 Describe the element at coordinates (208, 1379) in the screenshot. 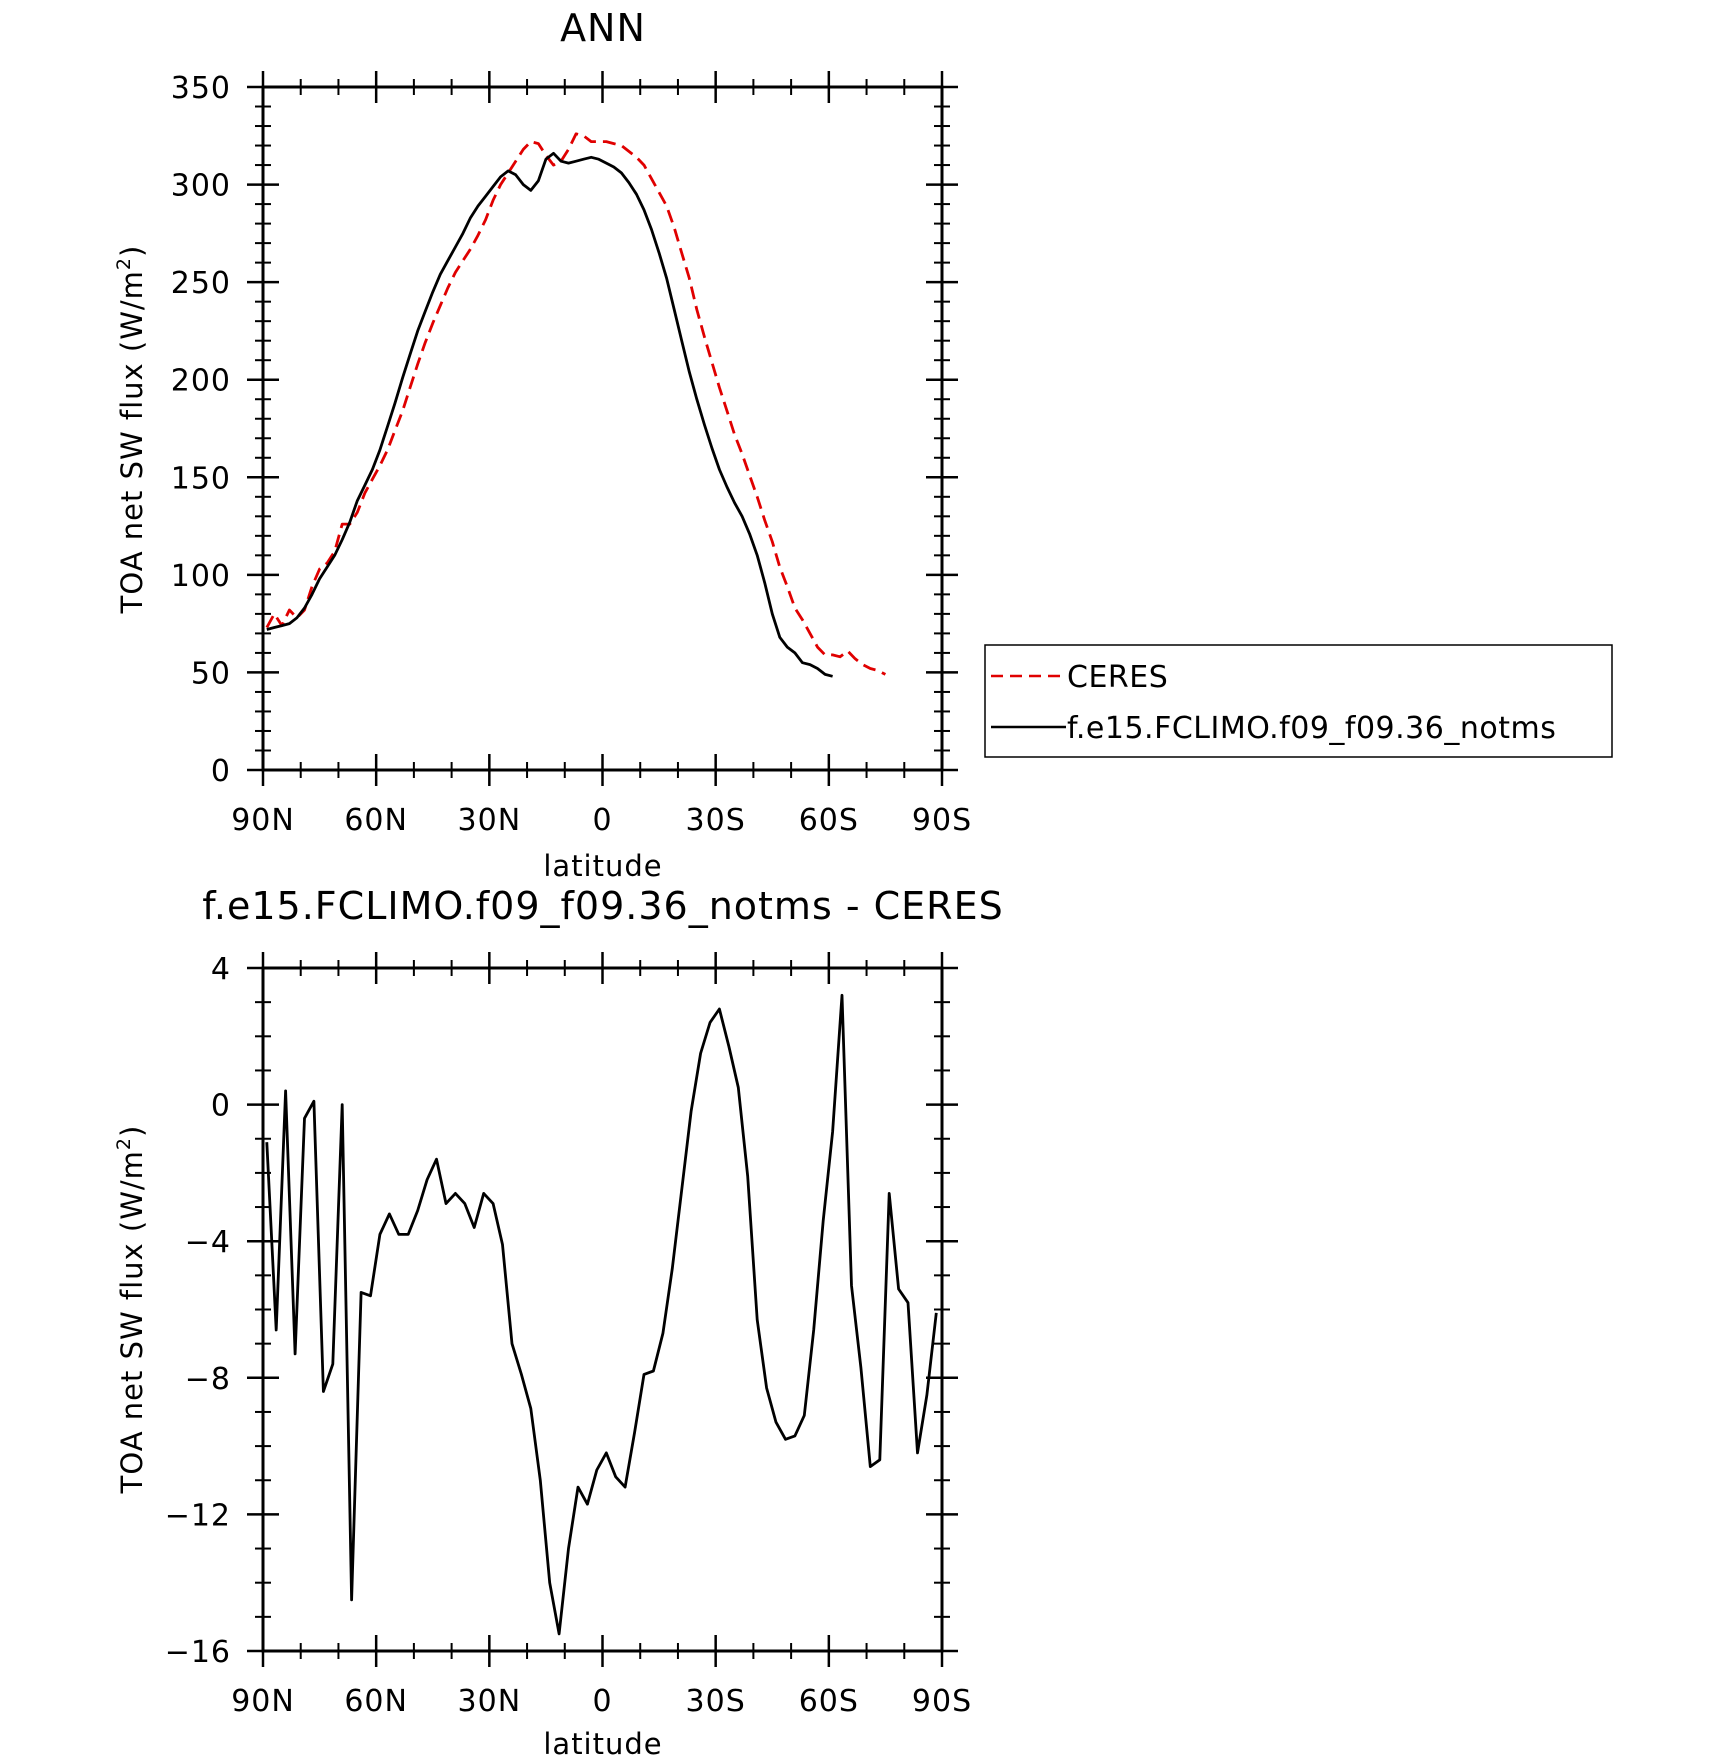

I see `y-tick-label: −8` at that location.